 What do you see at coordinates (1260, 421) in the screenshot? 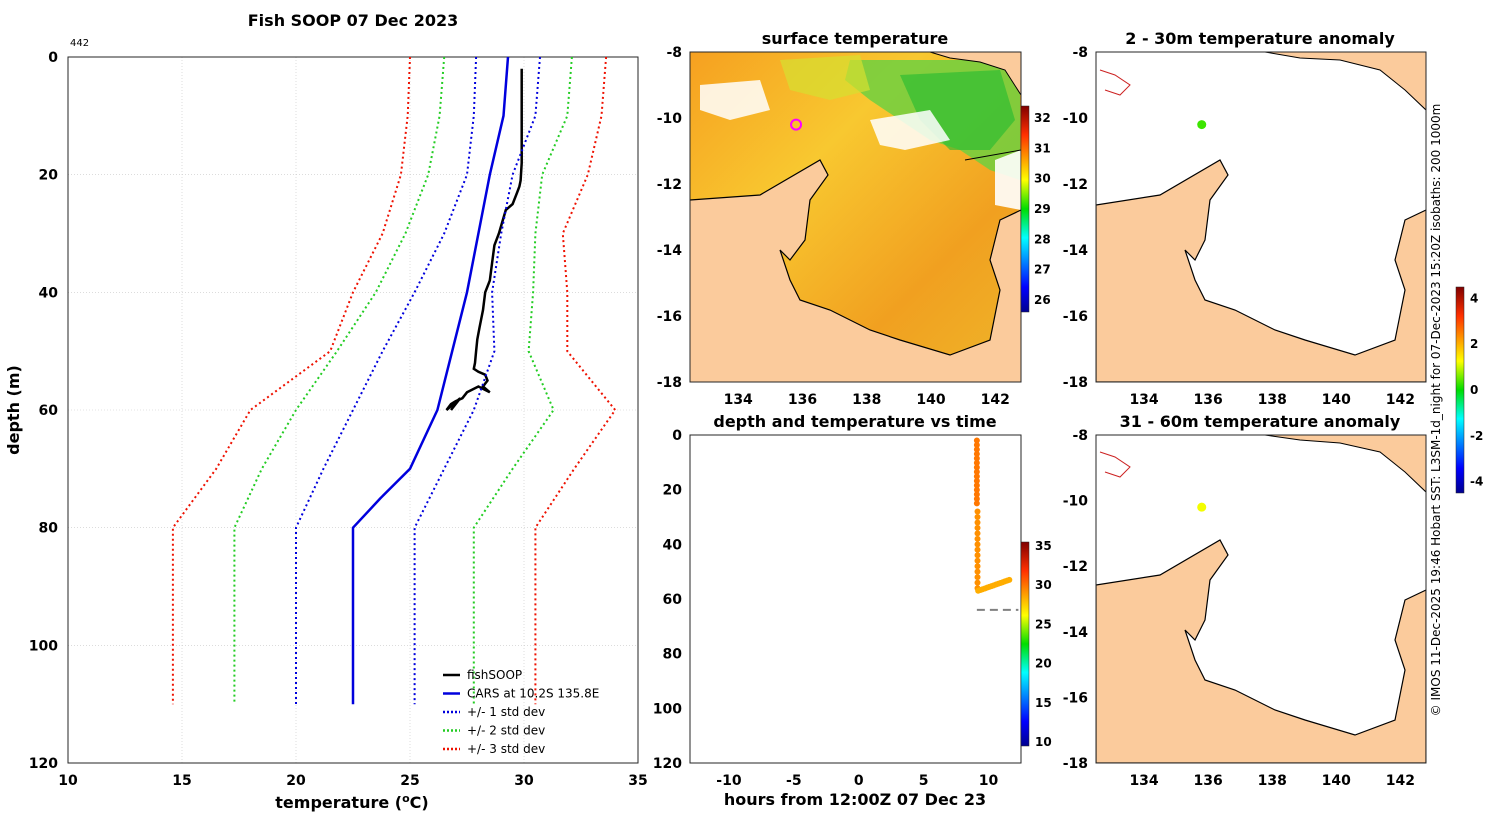
I see `anomaly-31-60-title: 31 - 60m temperature anomaly` at bounding box center [1260, 421].